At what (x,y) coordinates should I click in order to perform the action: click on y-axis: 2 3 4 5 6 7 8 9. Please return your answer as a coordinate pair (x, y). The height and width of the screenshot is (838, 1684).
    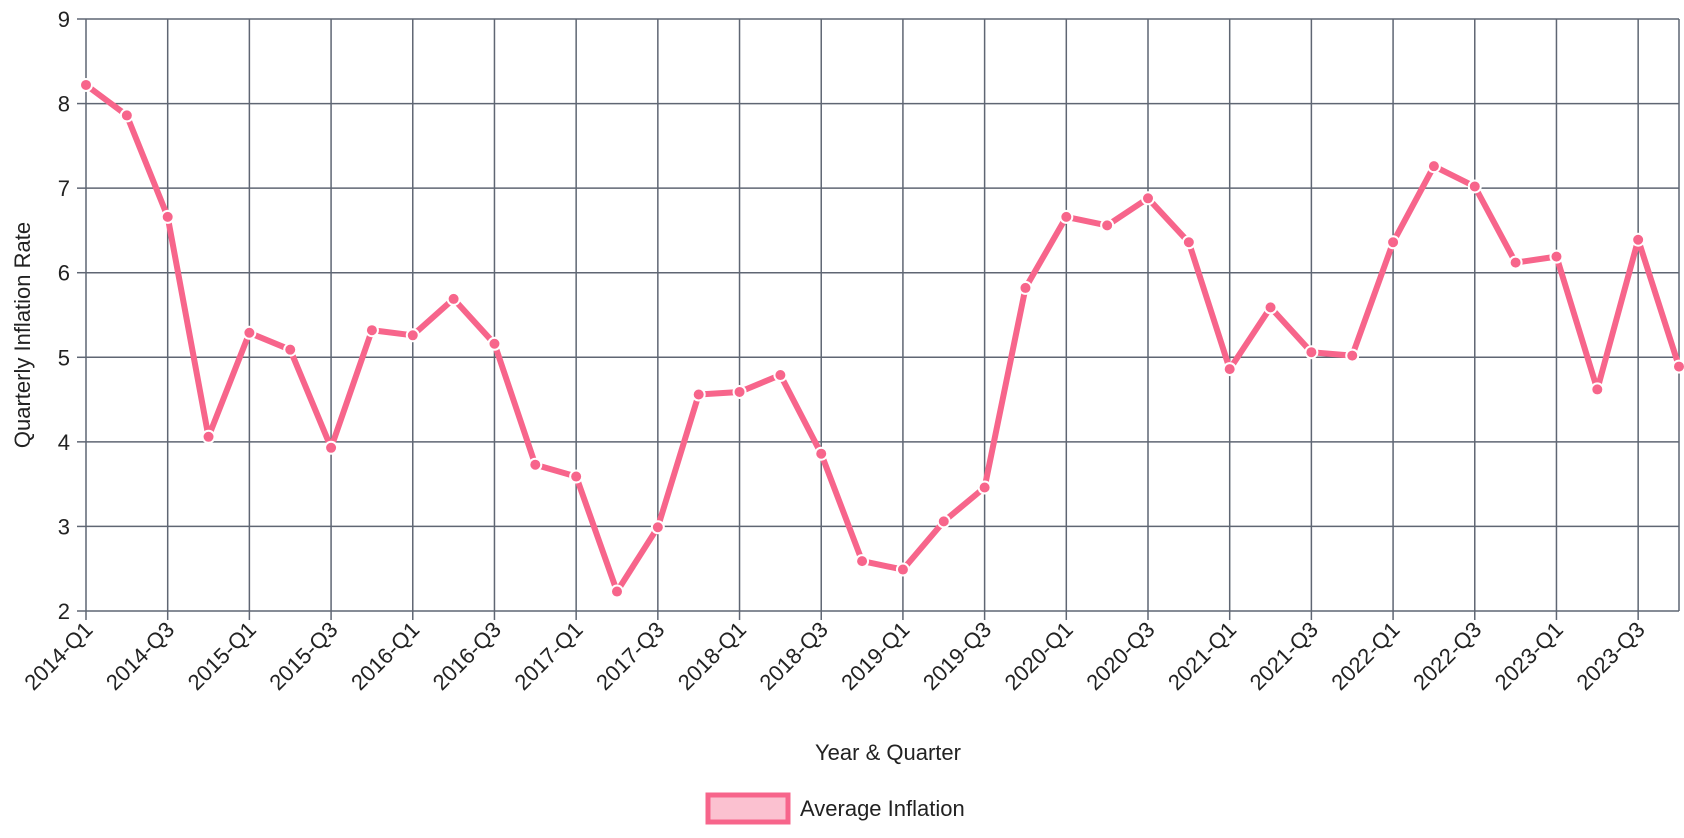
    Looking at the image, I should click on (72, 315).